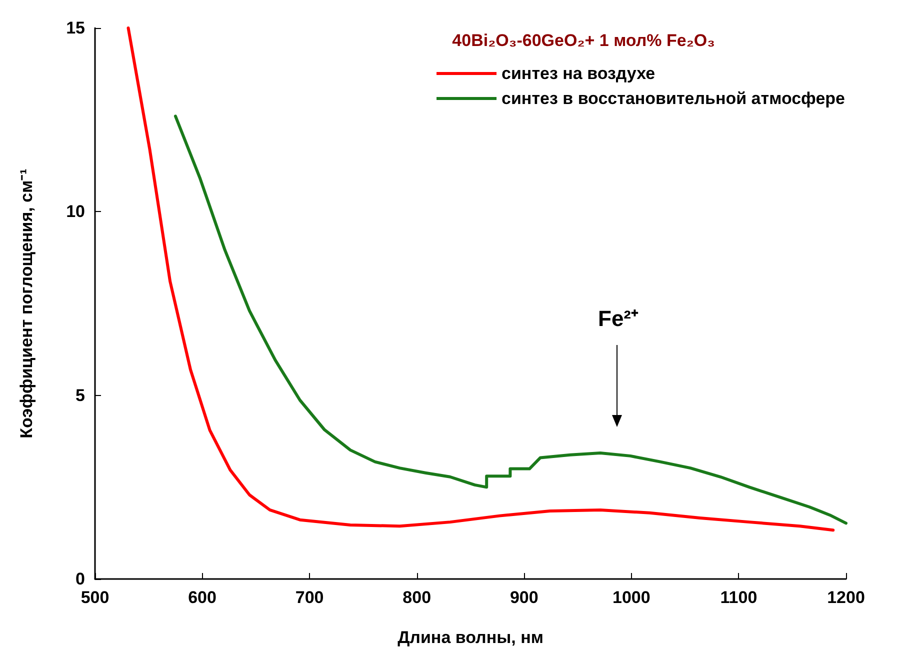  What do you see at coordinates (618, 318) in the screenshot?
I see `annotation: Fe²⁺` at bounding box center [618, 318].